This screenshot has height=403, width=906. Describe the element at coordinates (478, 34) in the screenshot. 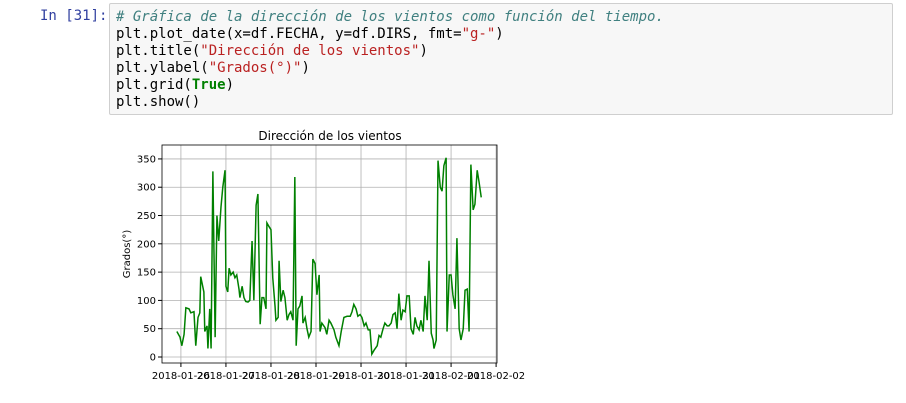

I see `code-string: "g-"` at that location.